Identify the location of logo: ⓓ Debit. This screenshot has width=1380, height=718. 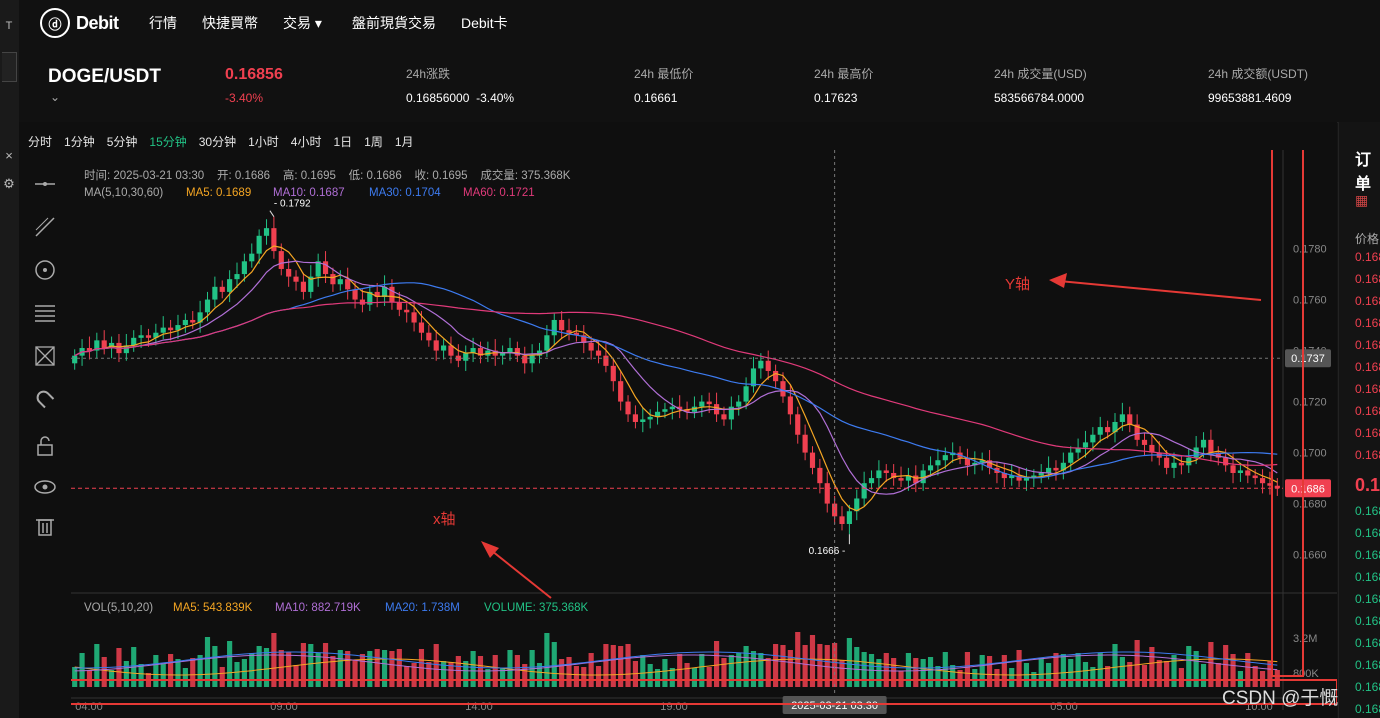
(79, 23).